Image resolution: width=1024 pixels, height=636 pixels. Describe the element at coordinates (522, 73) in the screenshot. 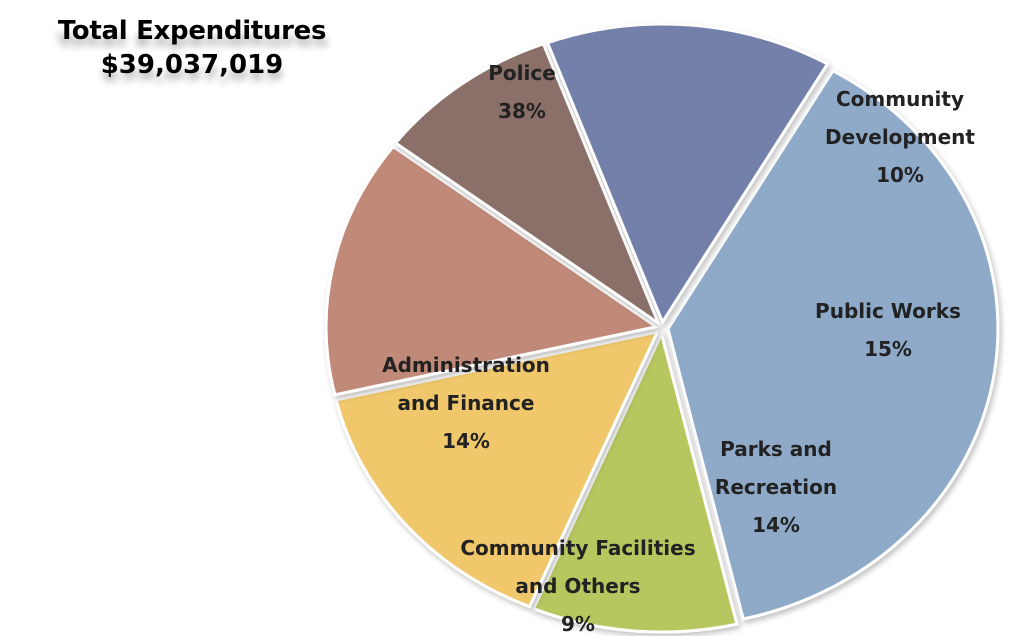

I see `slice-label-line: Police` at that location.